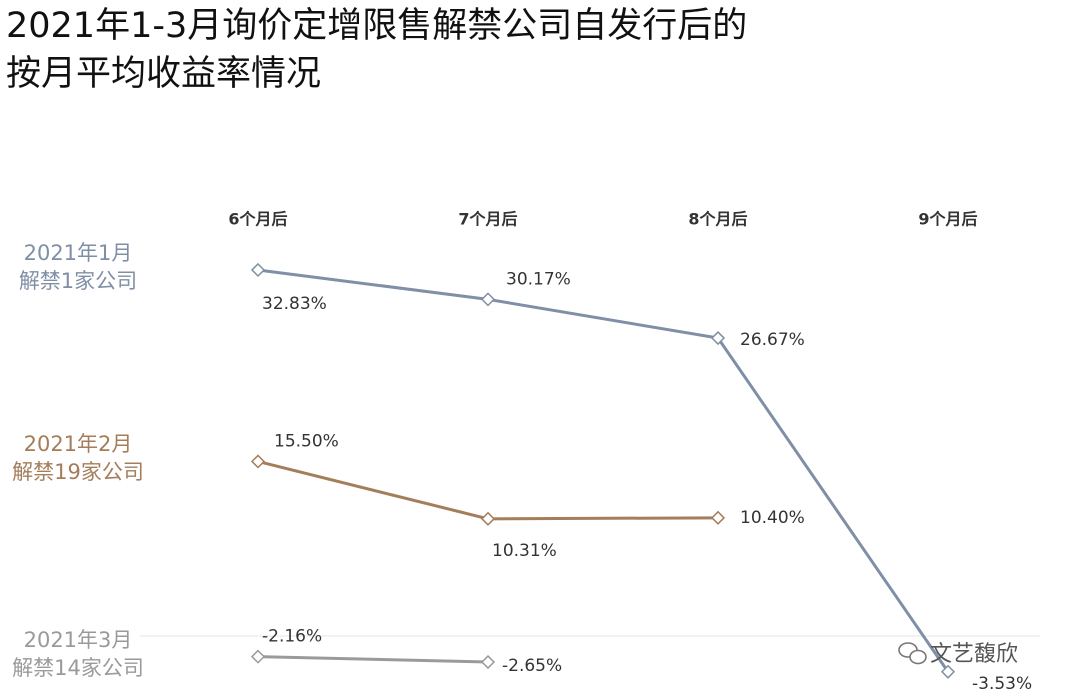  I want to click on data-label: -2.65%, so click(532, 666).